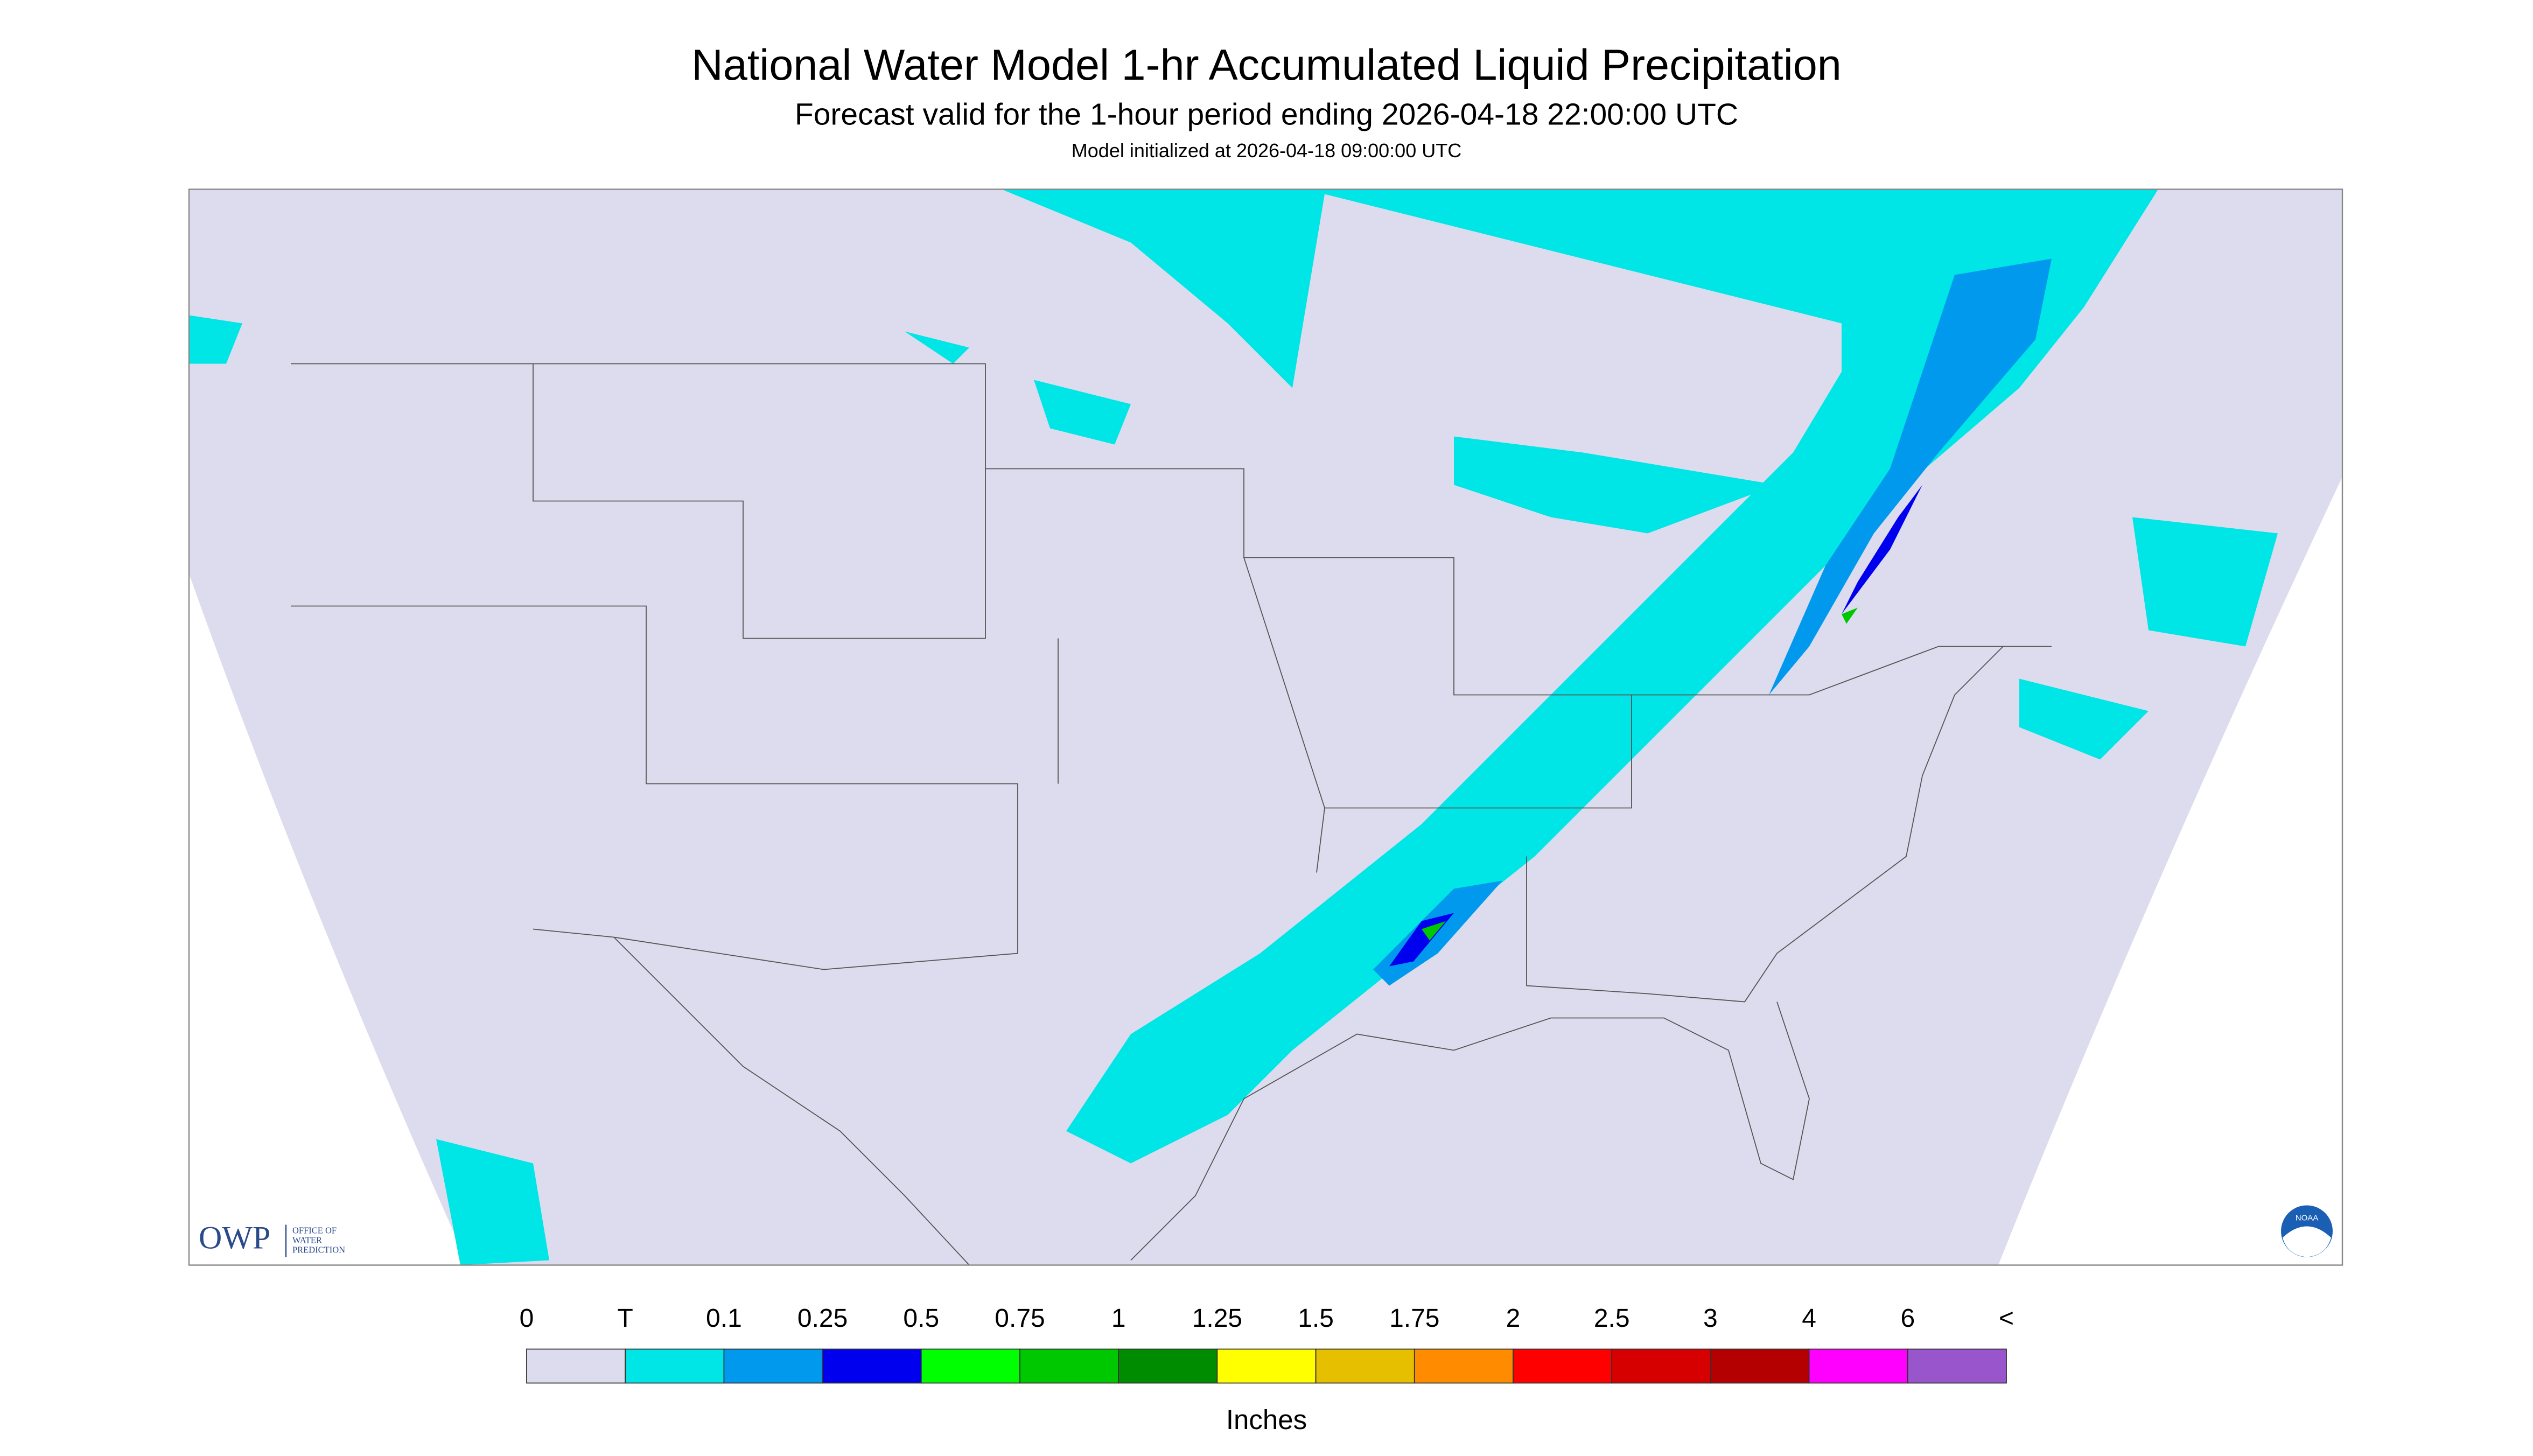  Describe the element at coordinates (1640, 774) in the screenshot. I see `precip-heavy` at that location.